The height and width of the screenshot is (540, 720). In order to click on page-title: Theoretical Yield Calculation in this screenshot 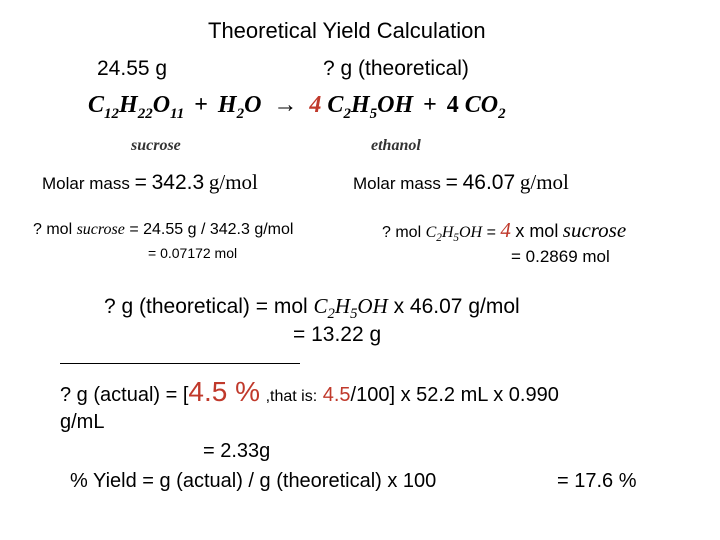, I will do `click(347, 30)`.